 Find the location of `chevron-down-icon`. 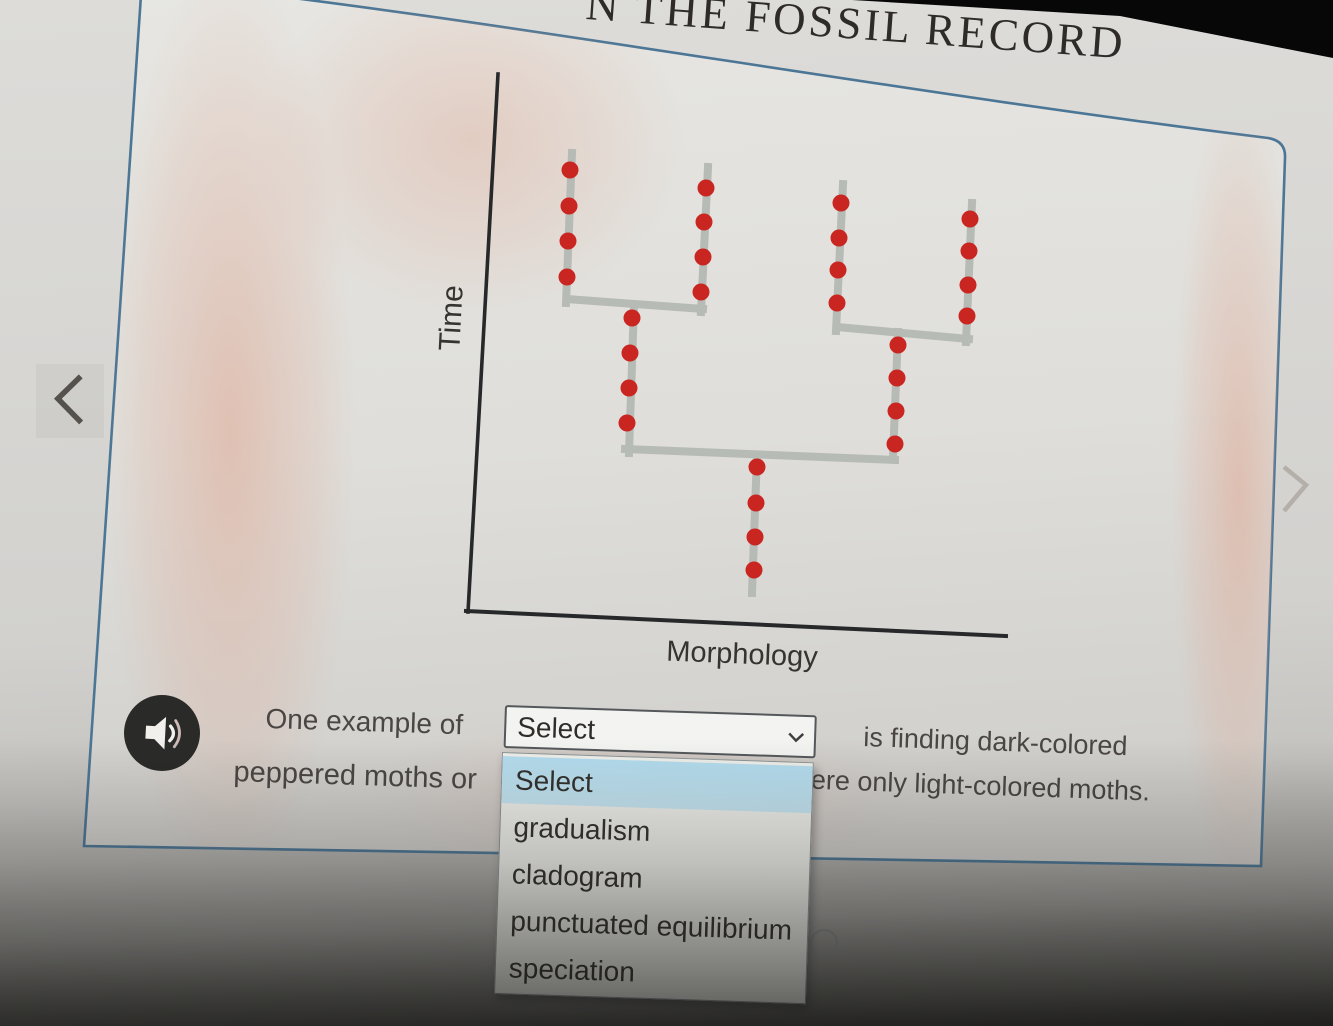

chevron-down-icon is located at coordinates (796, 739).